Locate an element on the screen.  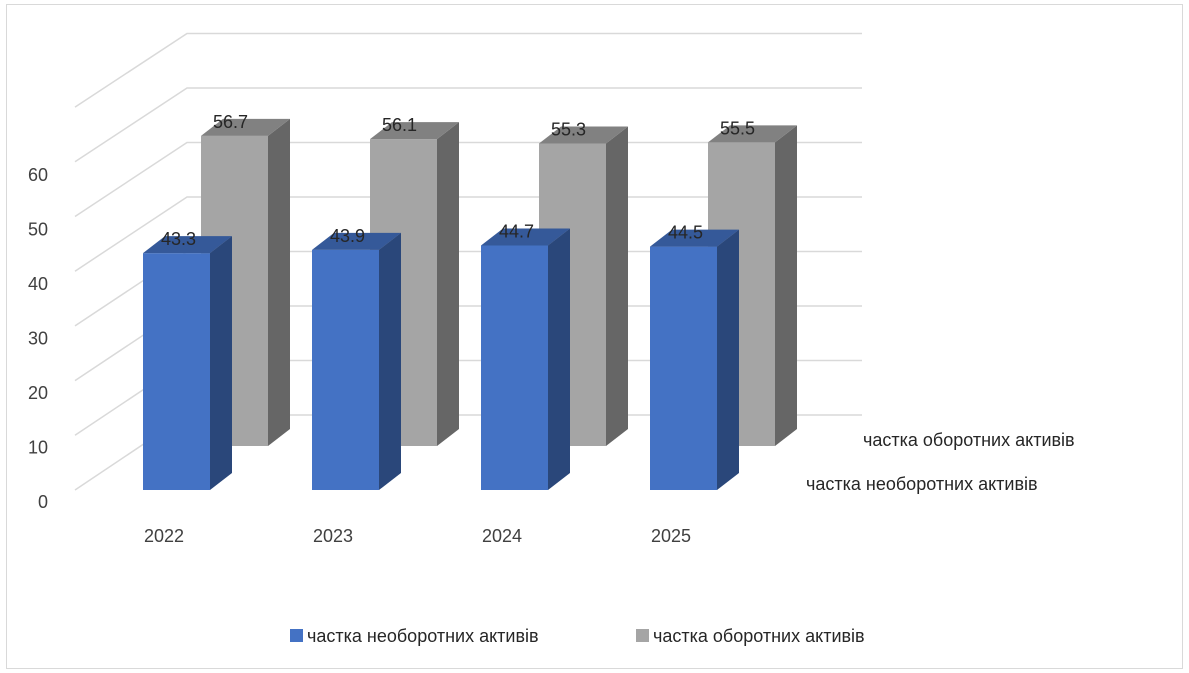
data-label: 55.3 is located at coordinates (568, 130).